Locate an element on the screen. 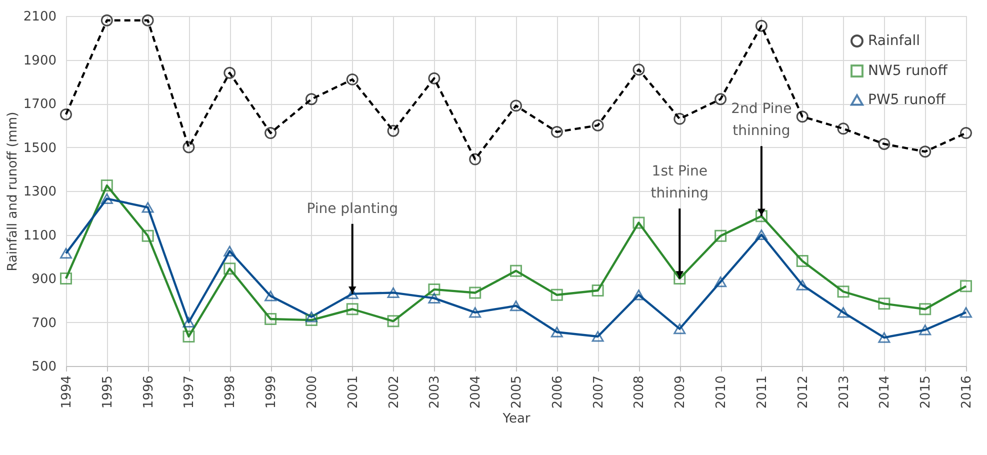 The width and height of the screenshot is (987, 455). x-tick-label: 1996 is located at coordinates (148, 392).